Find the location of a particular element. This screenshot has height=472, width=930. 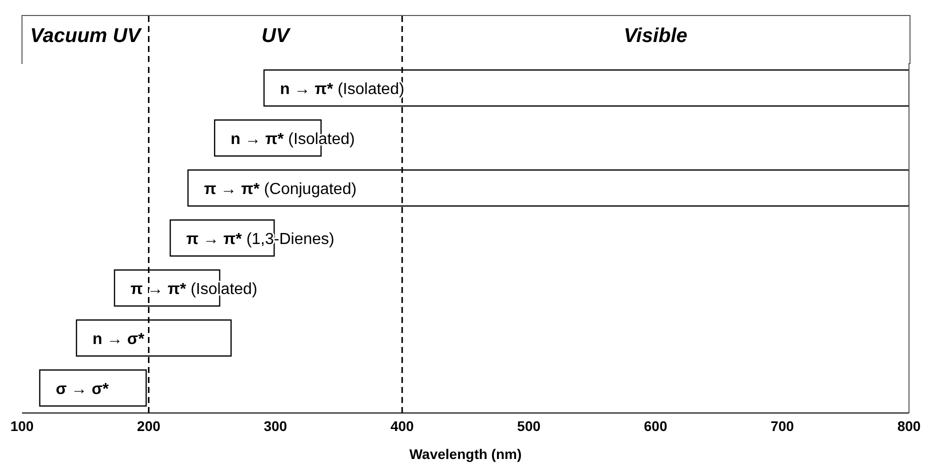

text: Vacuum UV is located at coordinates (86, 36).